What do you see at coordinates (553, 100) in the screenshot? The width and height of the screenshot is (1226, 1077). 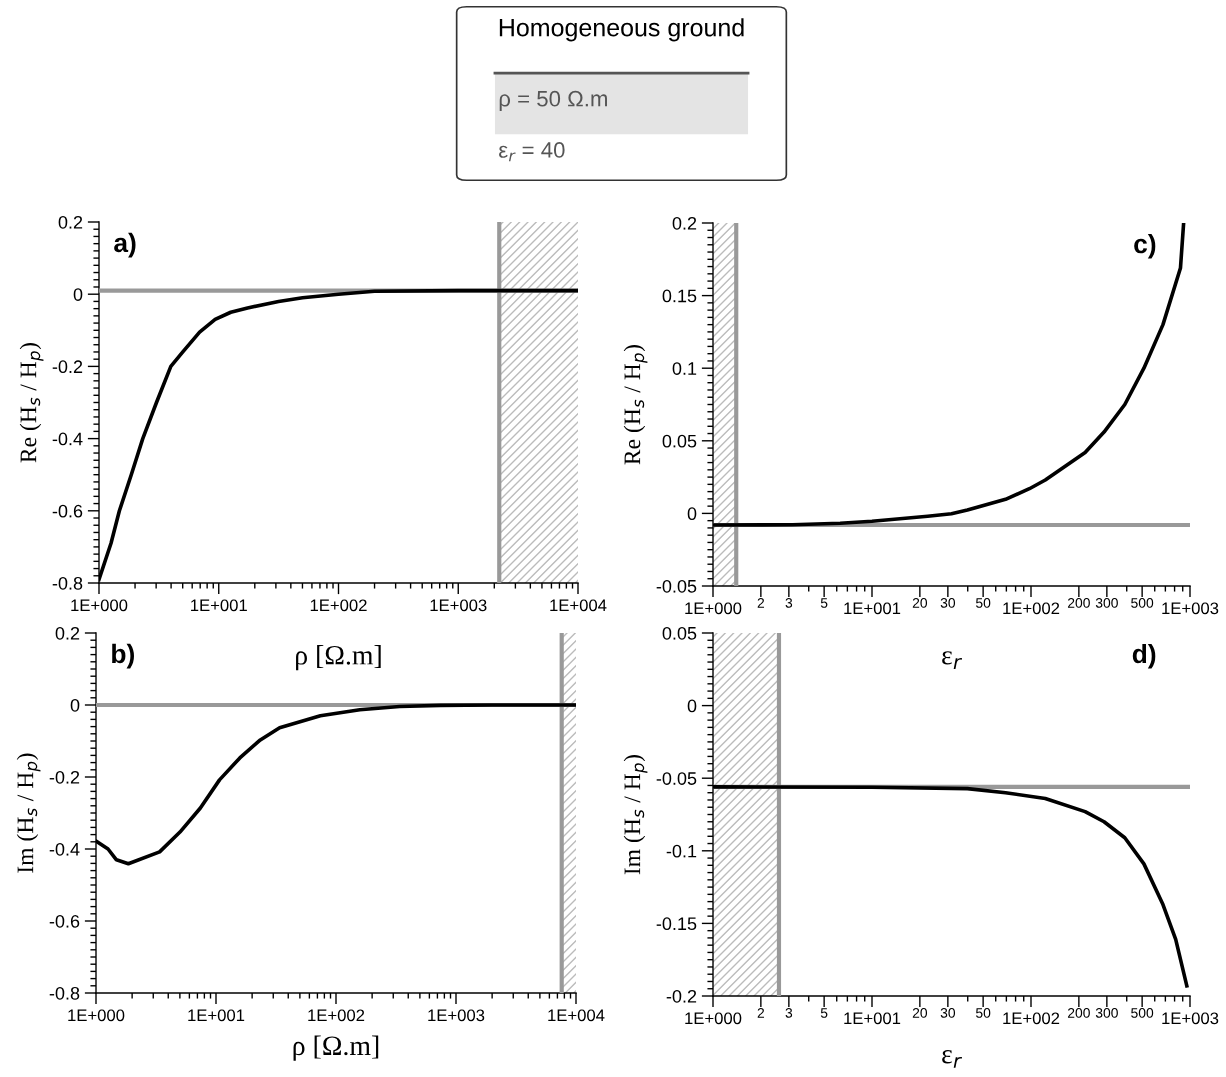 I see `text: ρ = 50 Ω.m` at bounding box center [553, 100].